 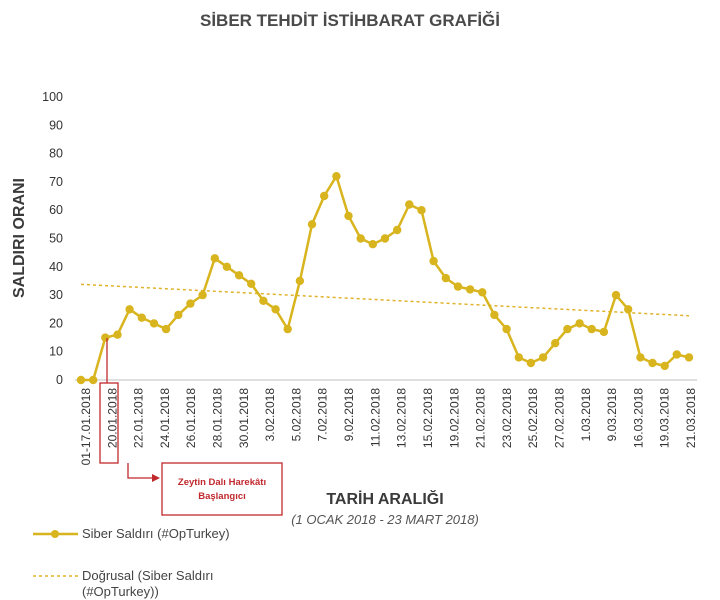 What do you see at coordinates (560, 418) in the screenshot?
I see `x-tick-label: 27.02.2018` at bounding box center [560, 418].